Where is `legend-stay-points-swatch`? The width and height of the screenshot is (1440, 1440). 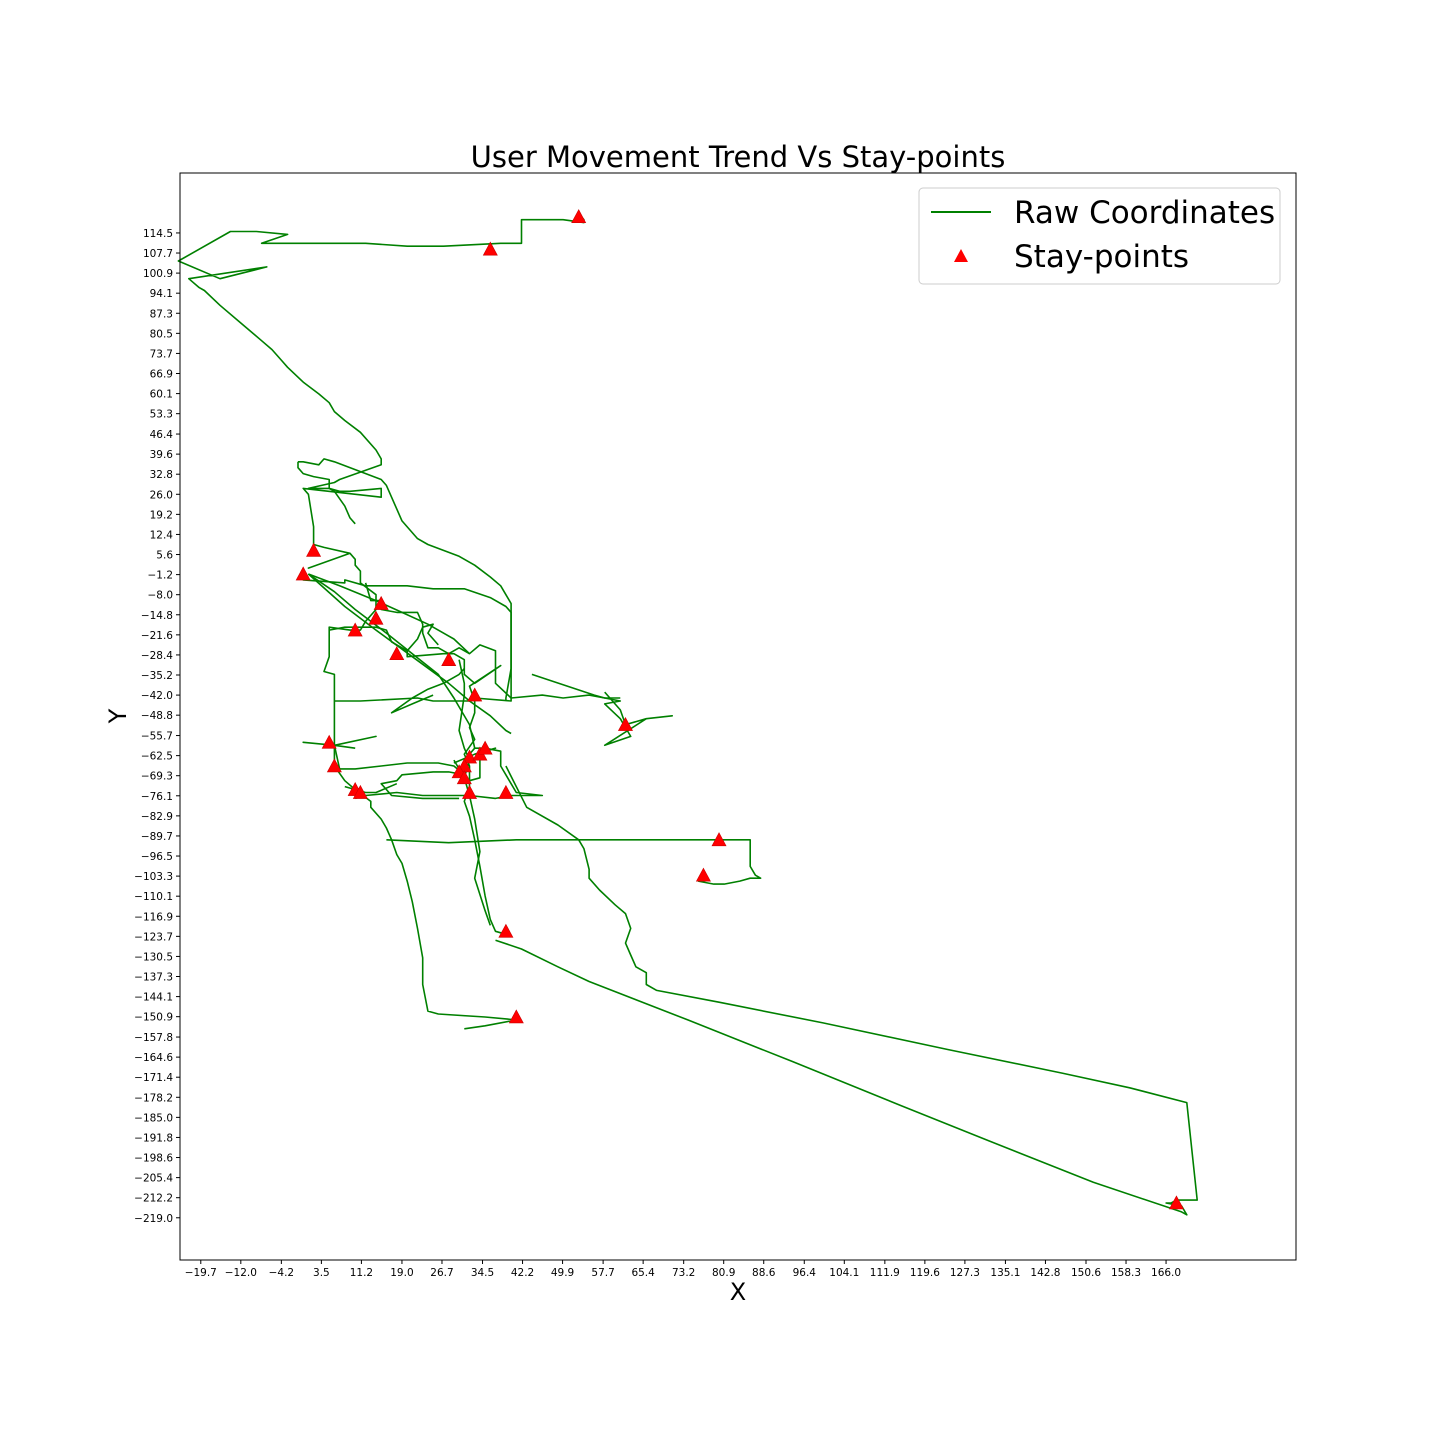
legend-stay-points-swatch is located at coordinates (961, 255).